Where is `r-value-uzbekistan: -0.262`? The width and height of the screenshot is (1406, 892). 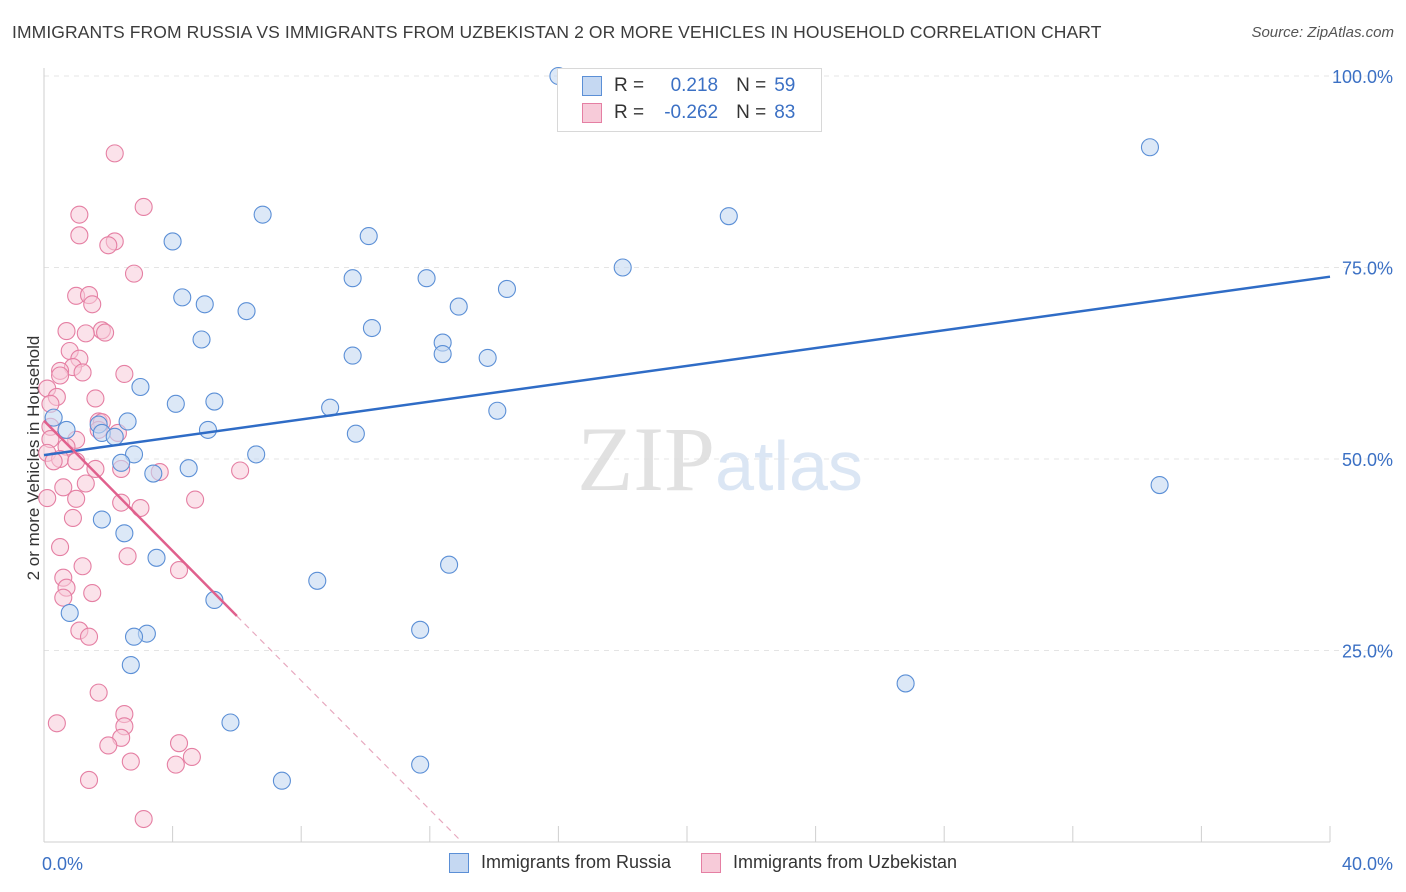 r-value-uzbekistan: -0.262 is located at coordinates (691, 112).